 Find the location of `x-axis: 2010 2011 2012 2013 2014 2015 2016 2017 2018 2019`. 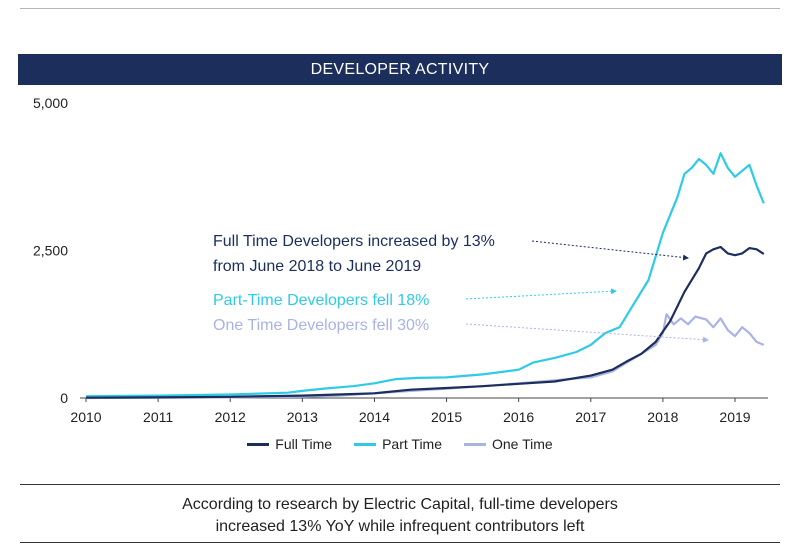

x-axis: 2010 2011 2012 2013 2014 2015 2016 2017 2018 2019 is located at coordinates (410, 411).